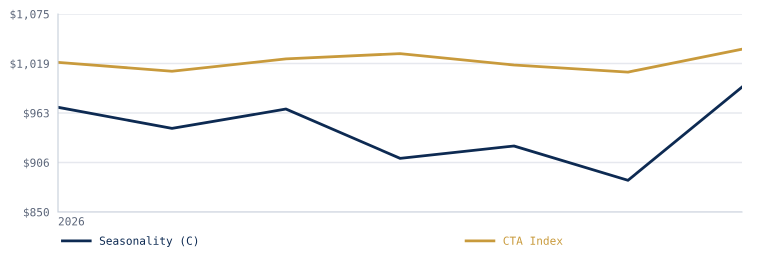 The image size is (760, 260). Describe the element at coordinates (36, 113) in the screenshot. I see `y-tick-label: $963` at that location.